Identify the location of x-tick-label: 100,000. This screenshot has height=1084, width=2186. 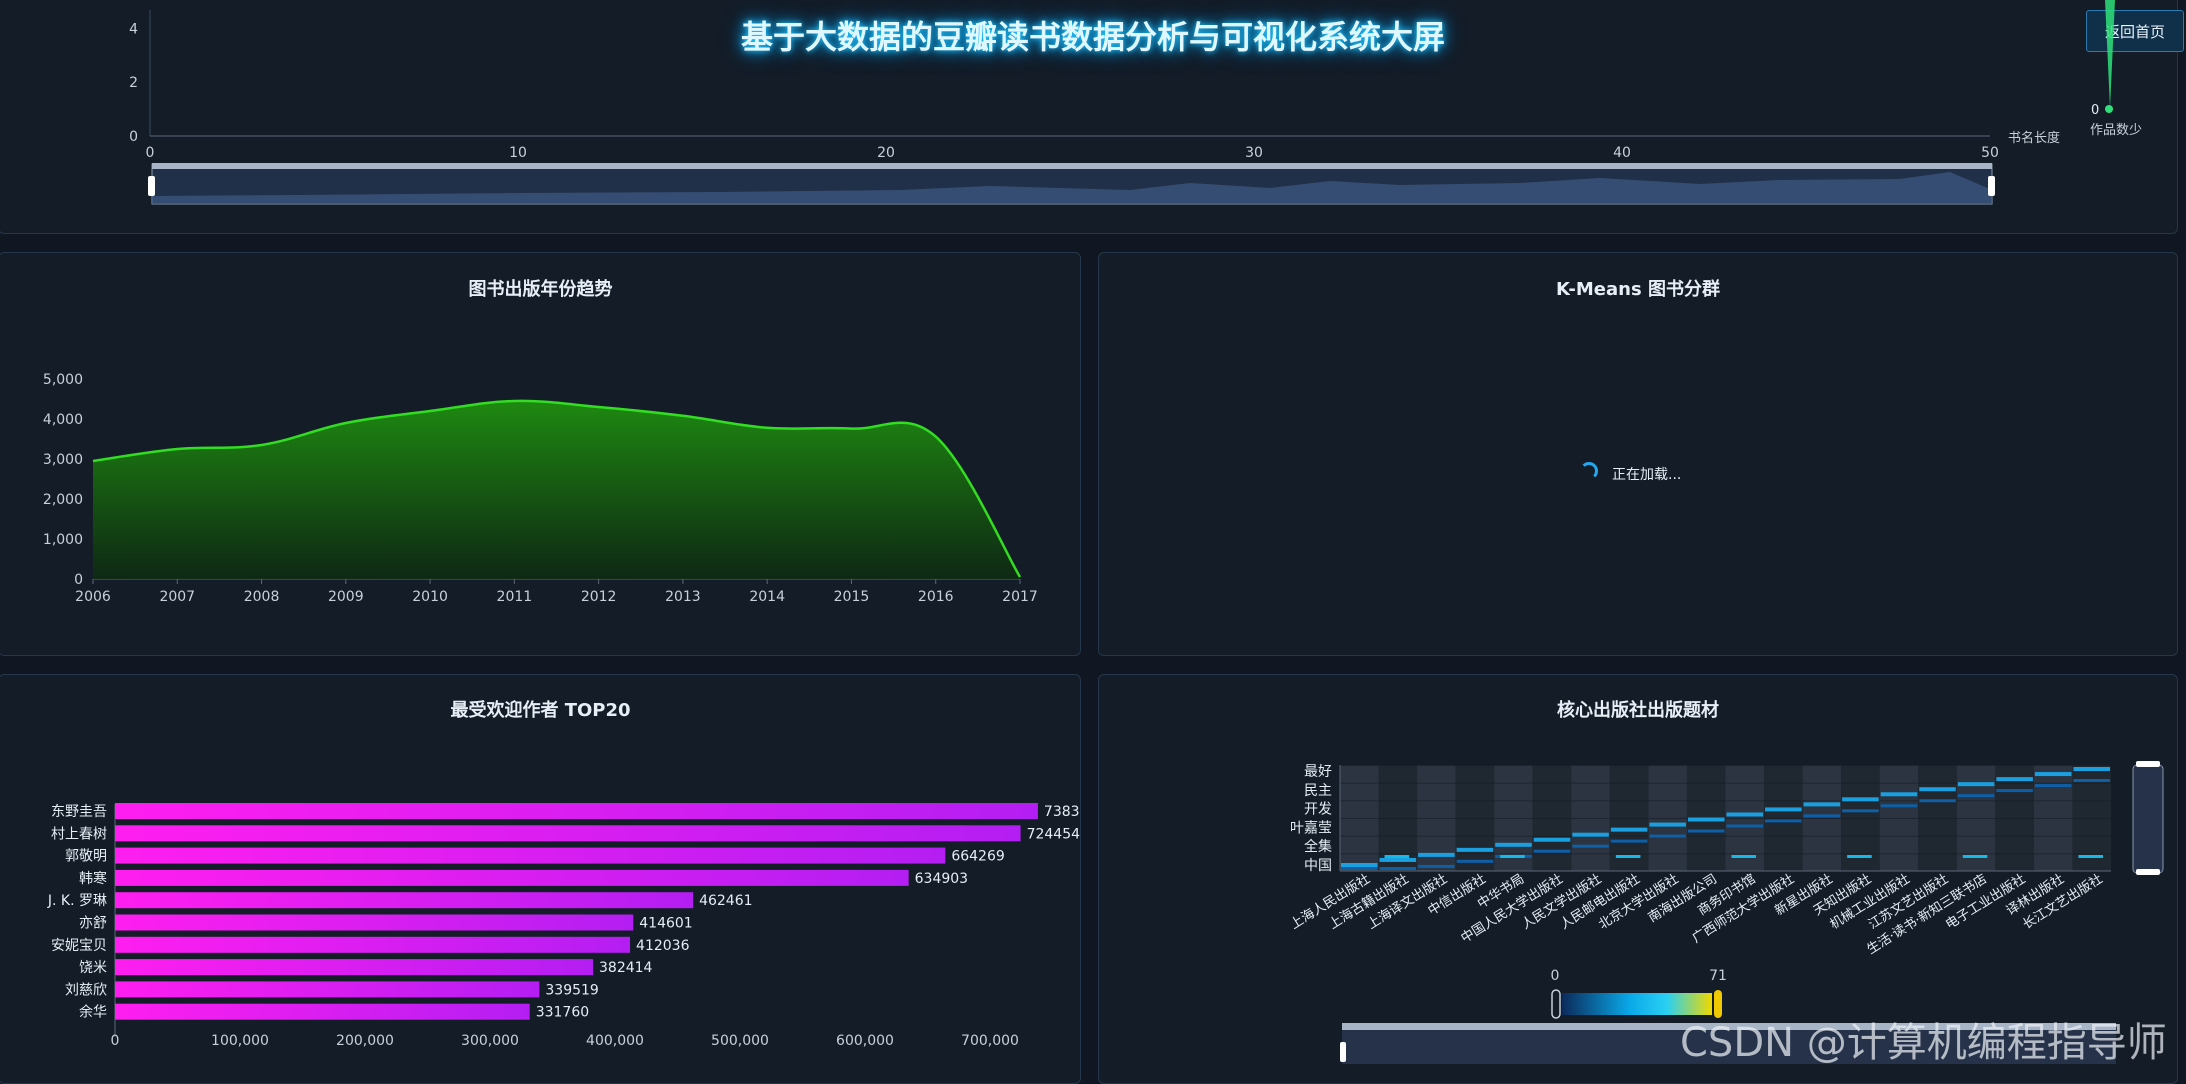
(240, 1041).